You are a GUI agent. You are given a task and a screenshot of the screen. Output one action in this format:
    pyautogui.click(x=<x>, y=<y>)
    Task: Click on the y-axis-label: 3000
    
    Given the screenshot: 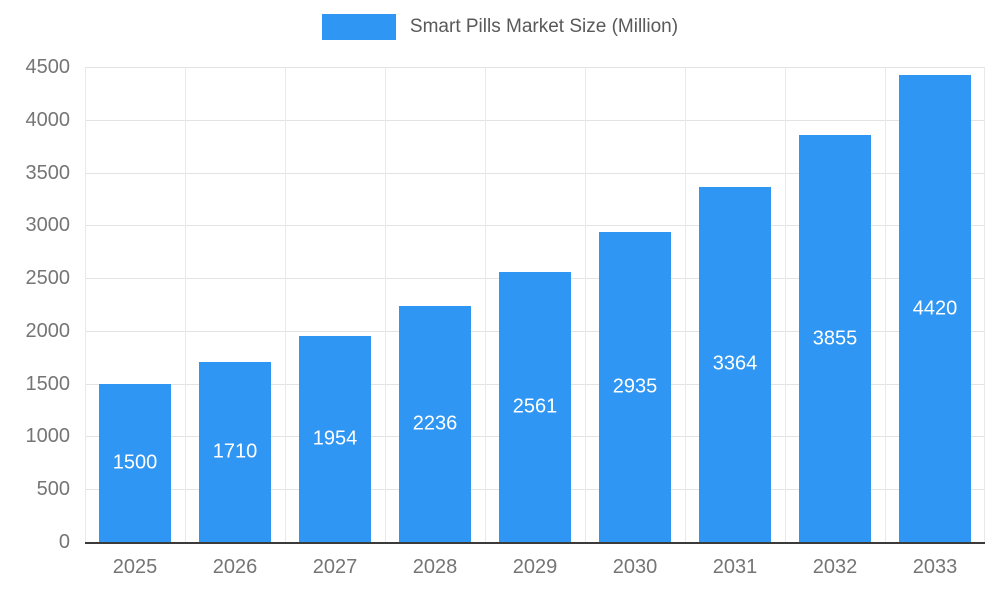 What is the action you would take?
    pyautogui.click(x=48, y=225)
    